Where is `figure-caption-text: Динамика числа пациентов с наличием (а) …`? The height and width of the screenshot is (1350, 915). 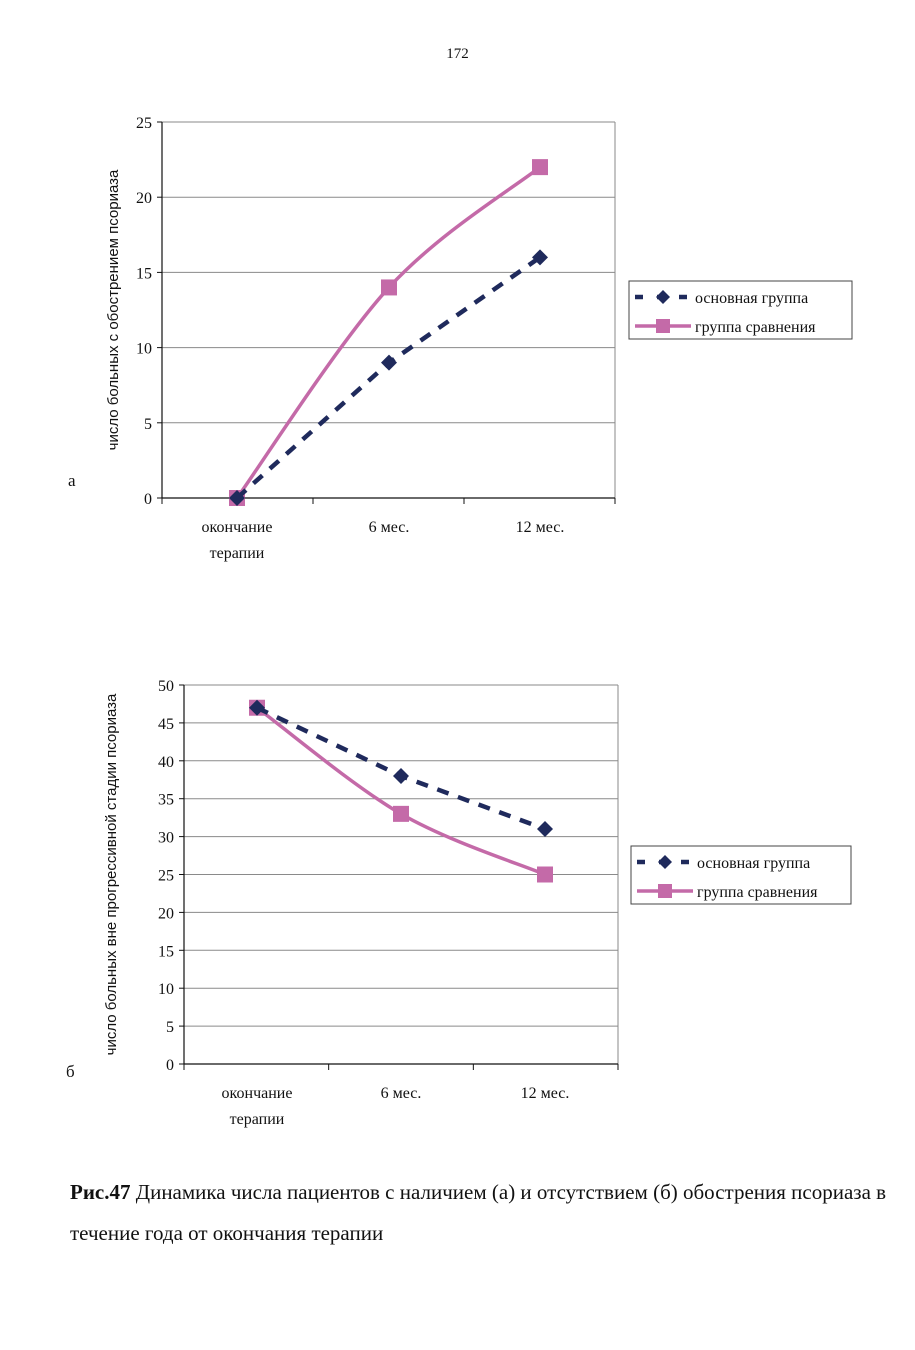
figure-caption-text: Динамика числа пациентов с наличием (а) … is located at coordinates (478, 1212).